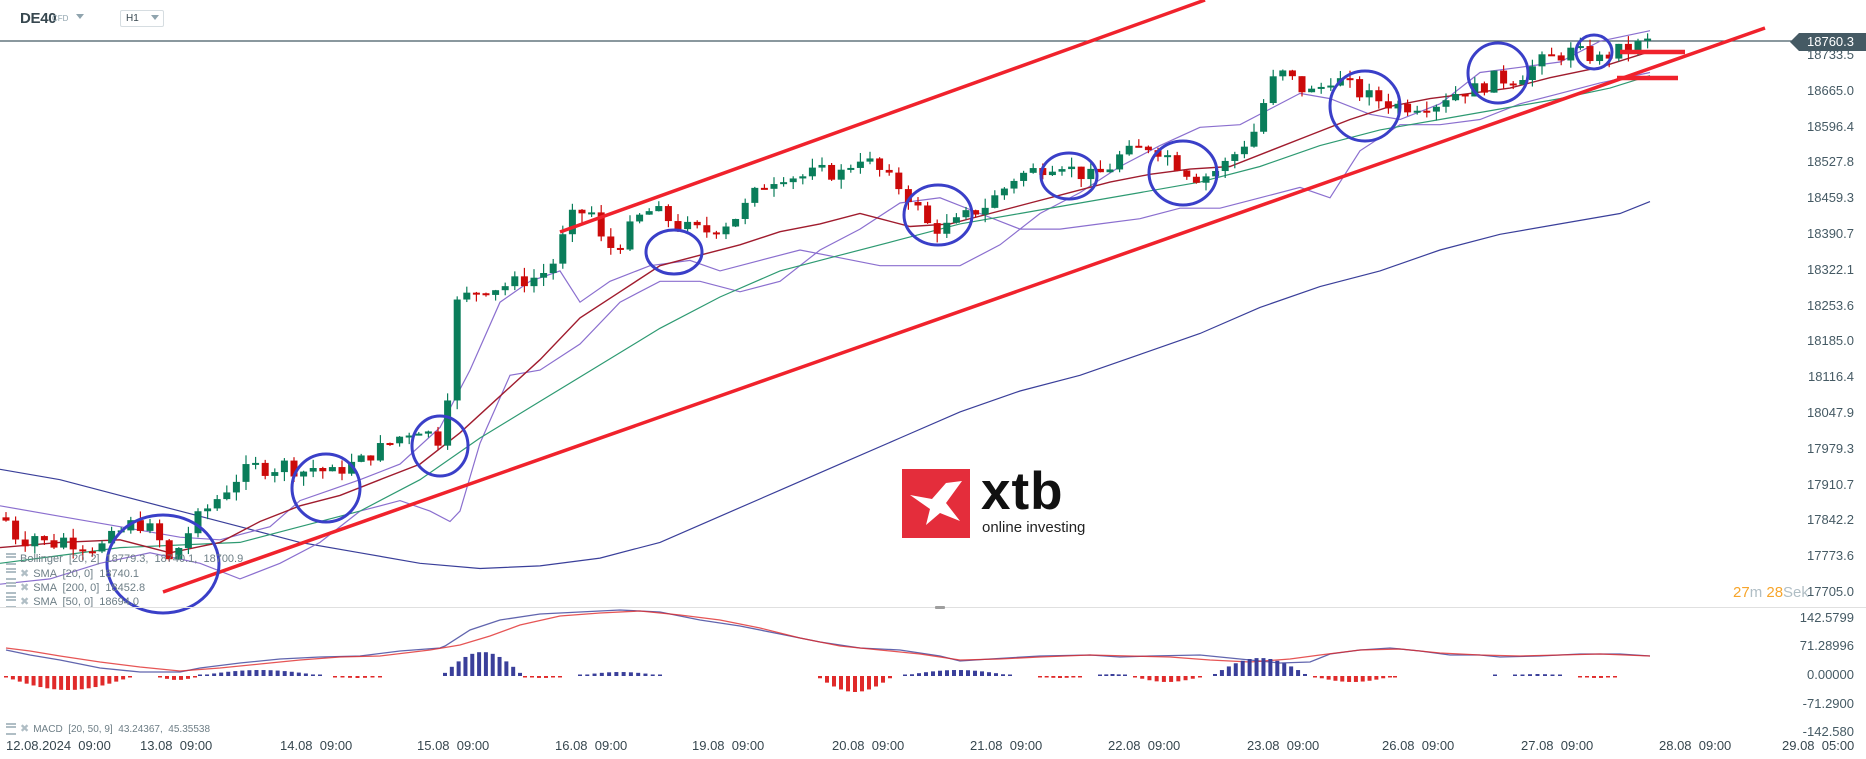 The height and width of the screenshot is (759, 1866). I want to click on timeframe-value: H1, so click(132, 18).